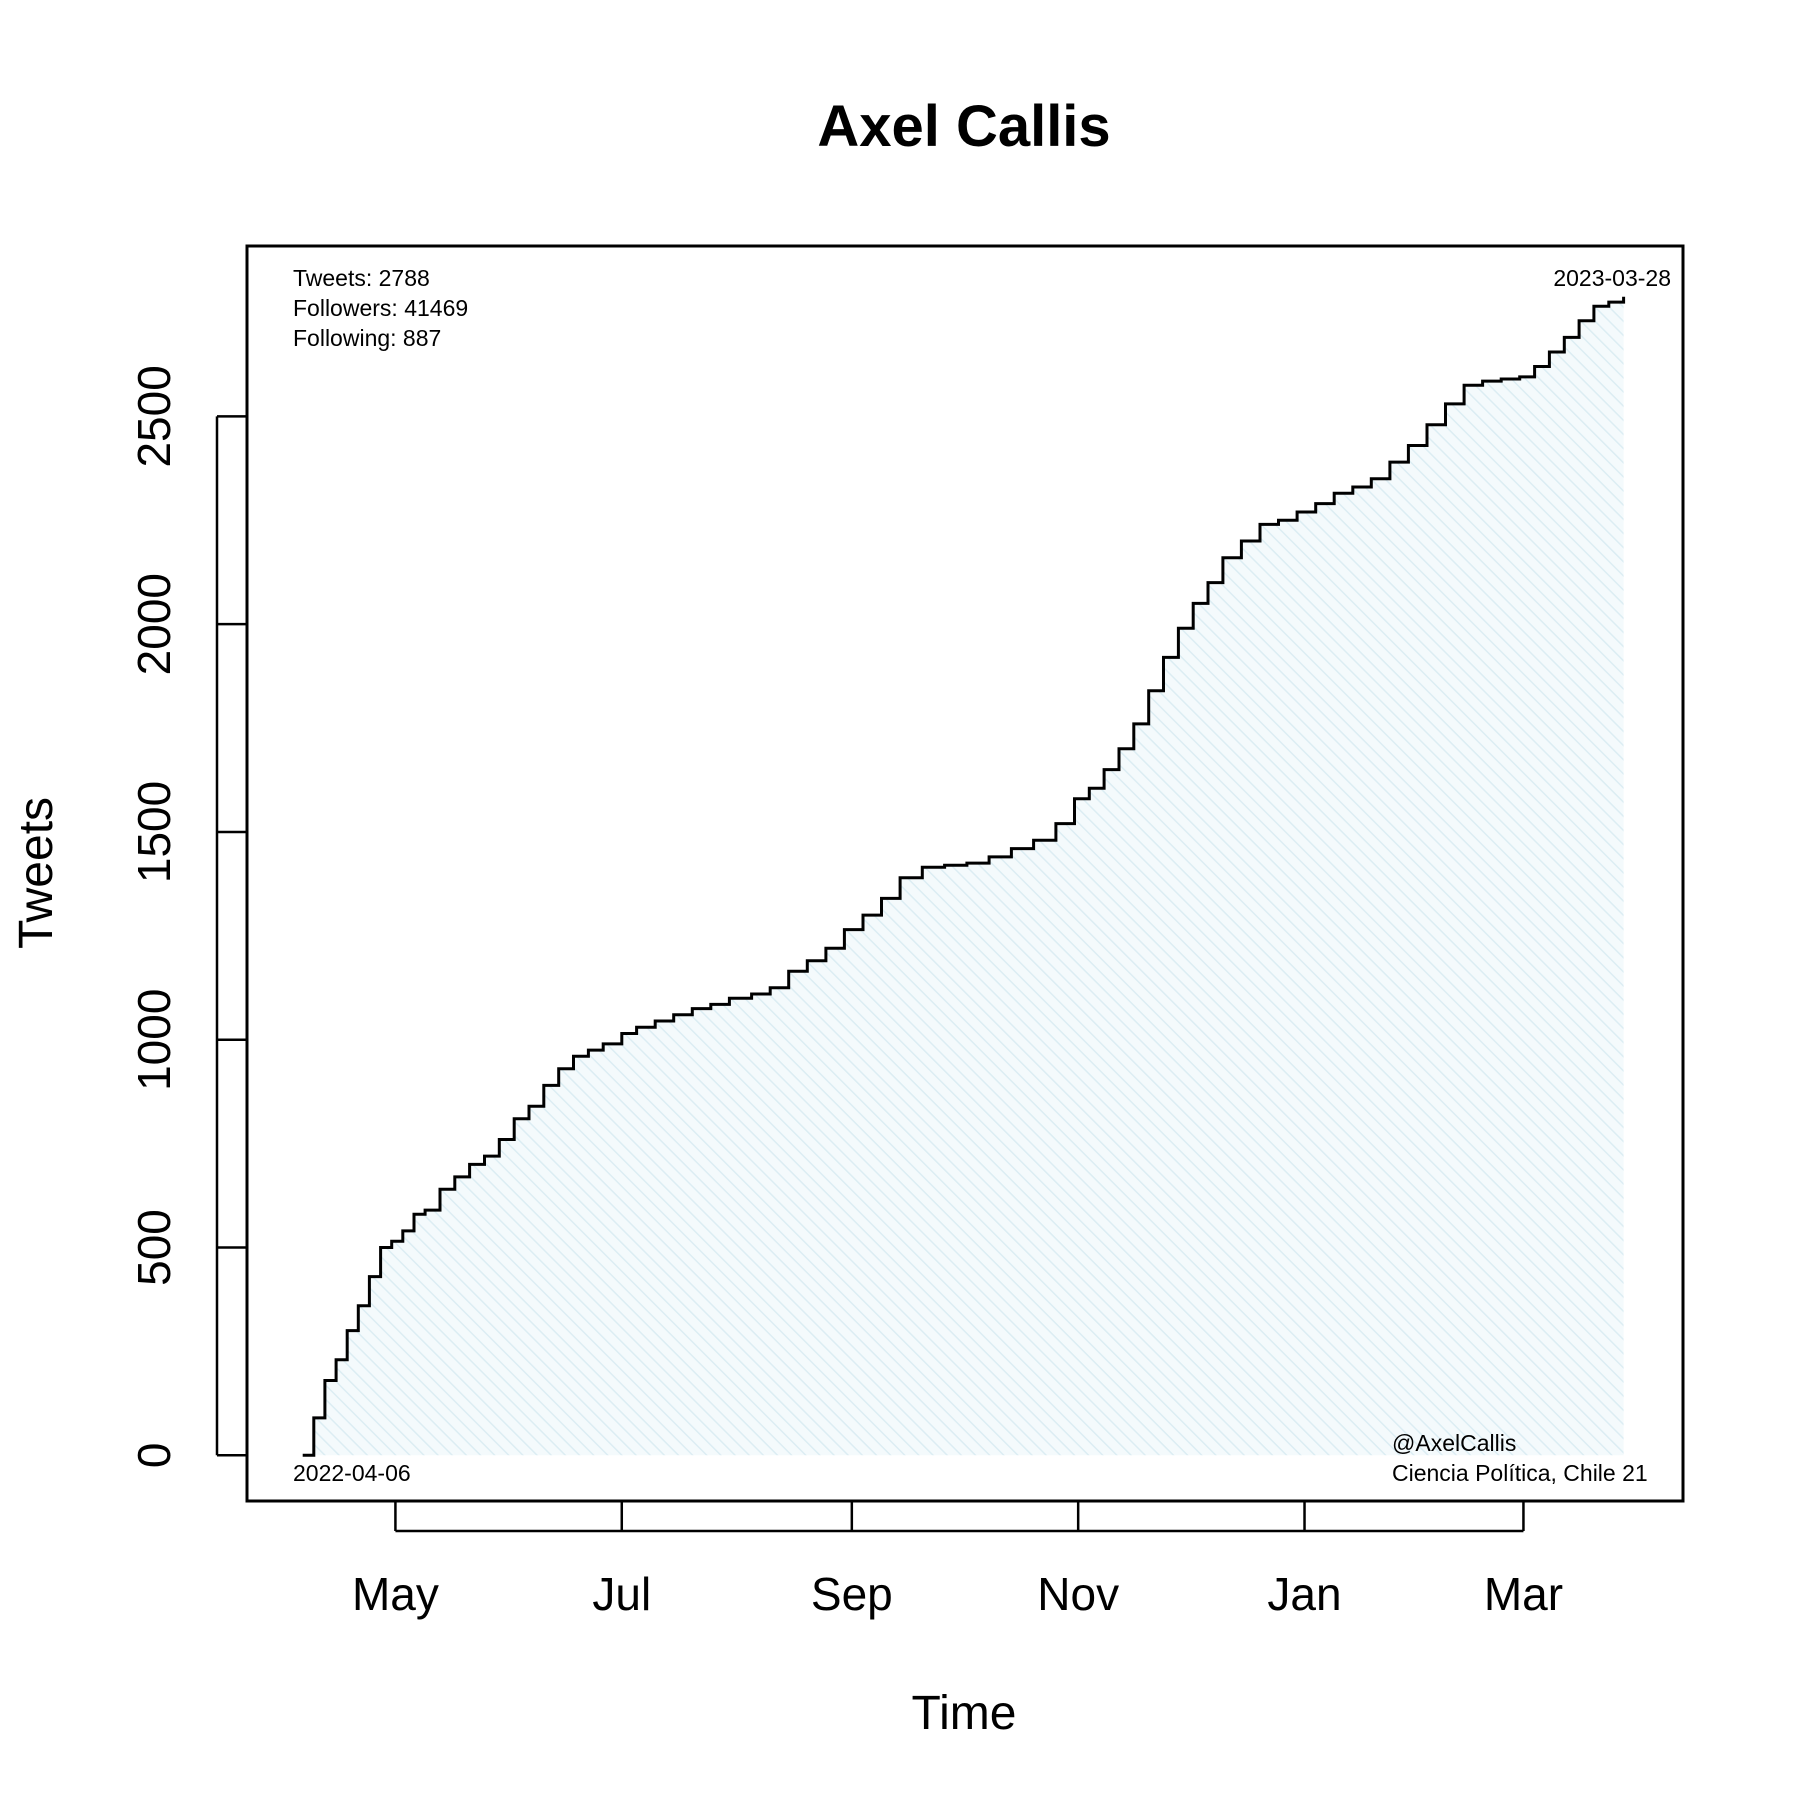 The image size is (1800, 1800). I want to click on x-tick-label: Jan, so click(1304, 1594).